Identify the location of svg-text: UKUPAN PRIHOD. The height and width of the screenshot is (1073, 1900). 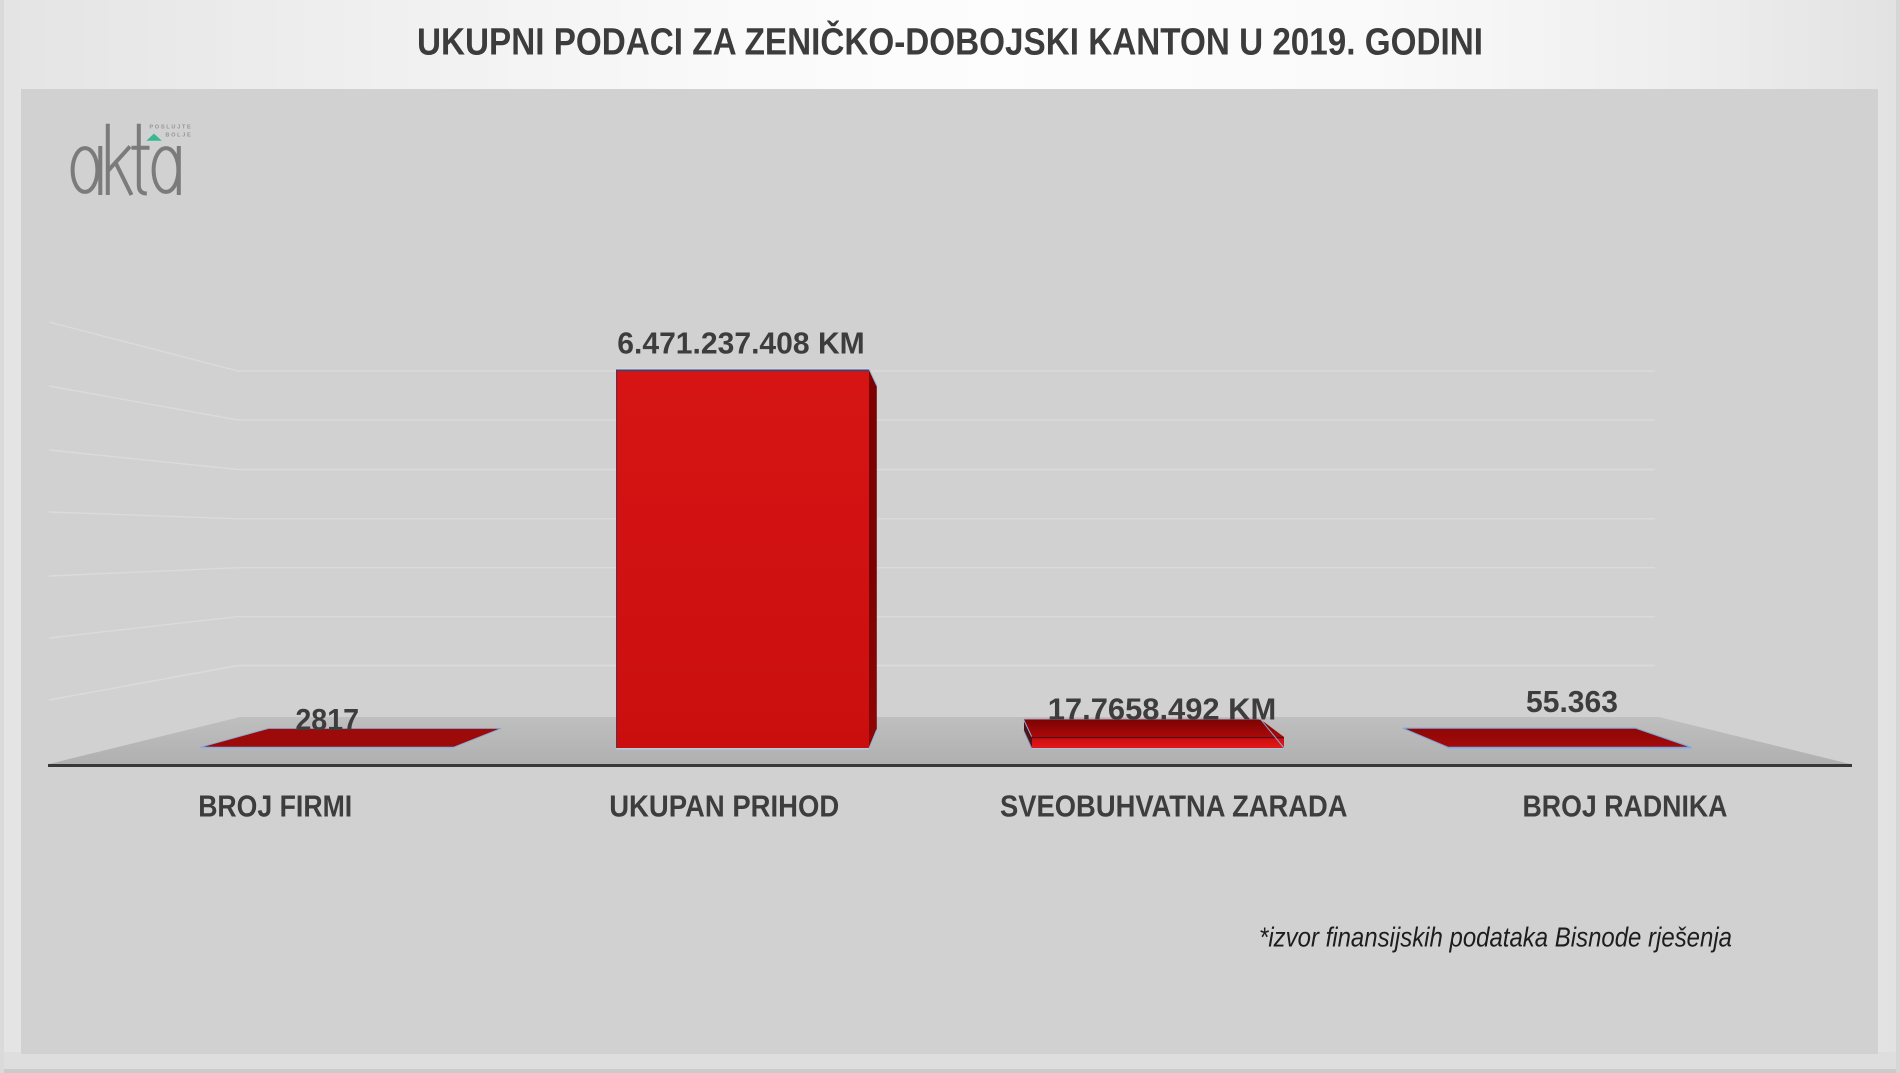
(724, 806).